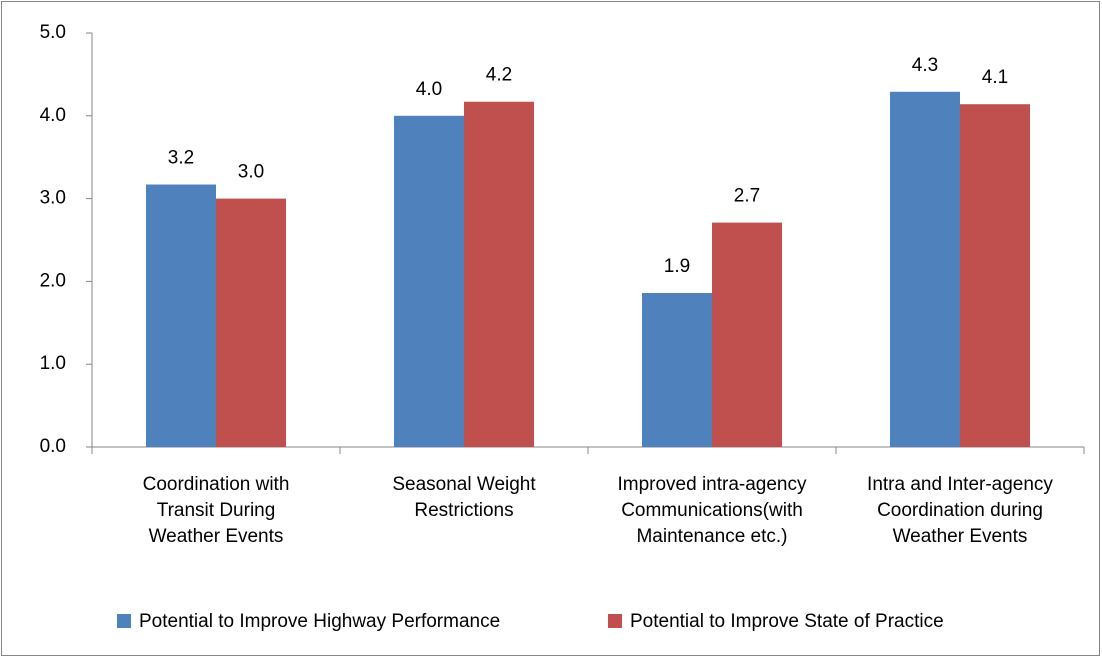  What do you see at coordinates (181, 158) in the screenshot?
I see `data-label: 3.2` at bounding box center [181, 158].